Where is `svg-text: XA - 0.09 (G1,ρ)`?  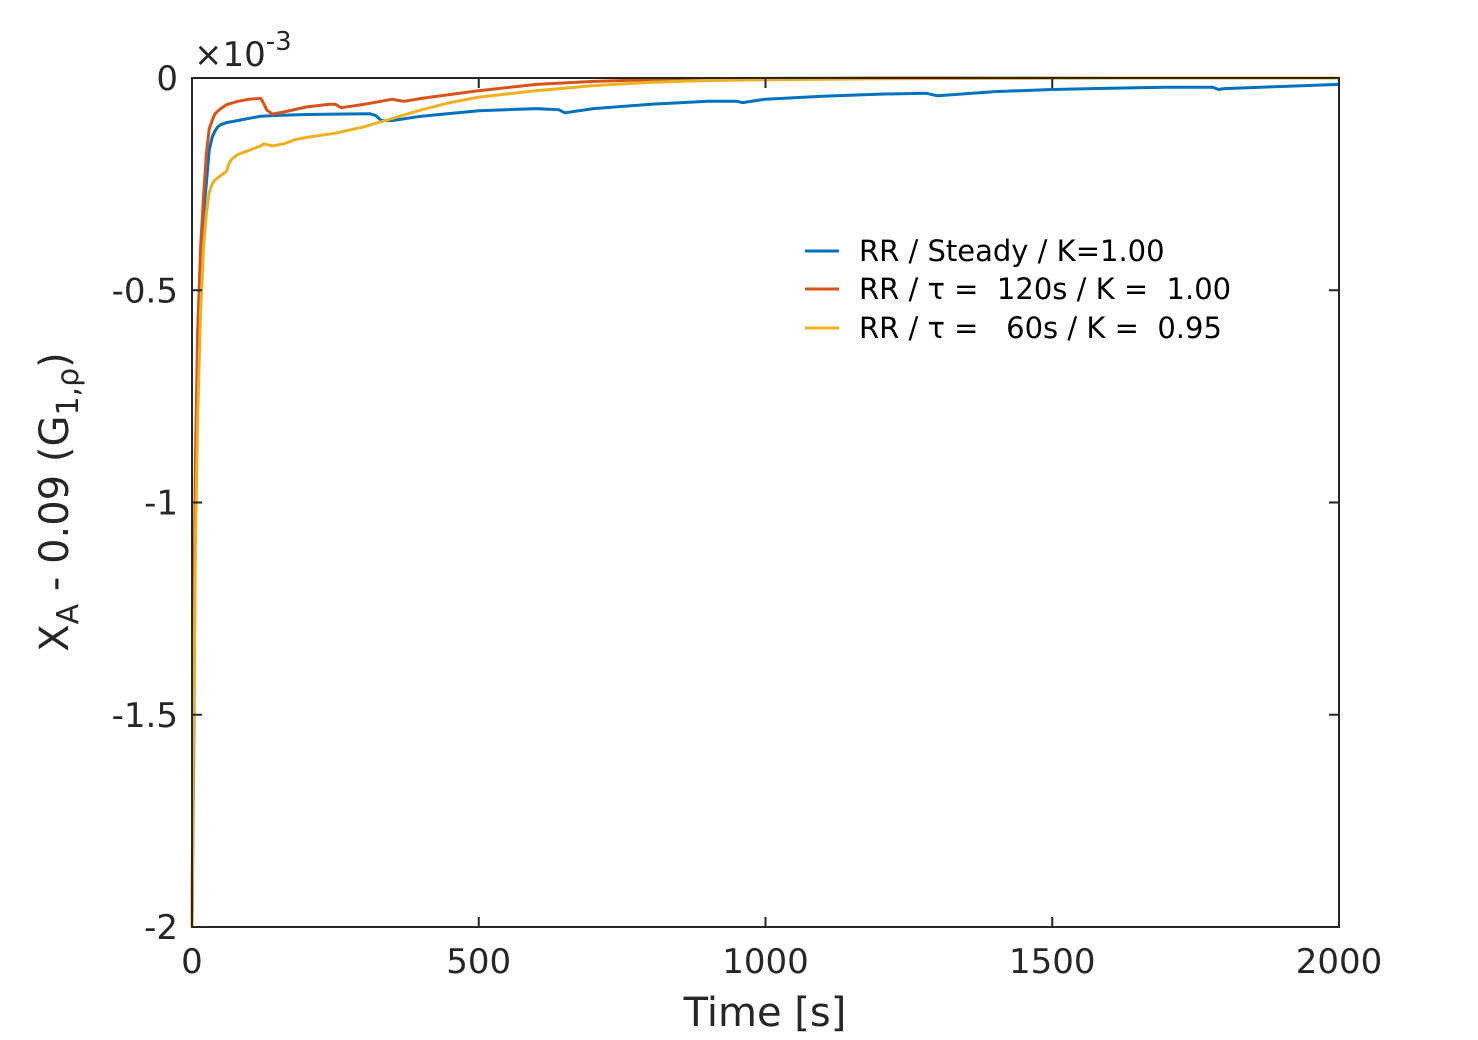
svg-text: XA - 0.09 (G1,ρ) is located at coordinates (59, 501).